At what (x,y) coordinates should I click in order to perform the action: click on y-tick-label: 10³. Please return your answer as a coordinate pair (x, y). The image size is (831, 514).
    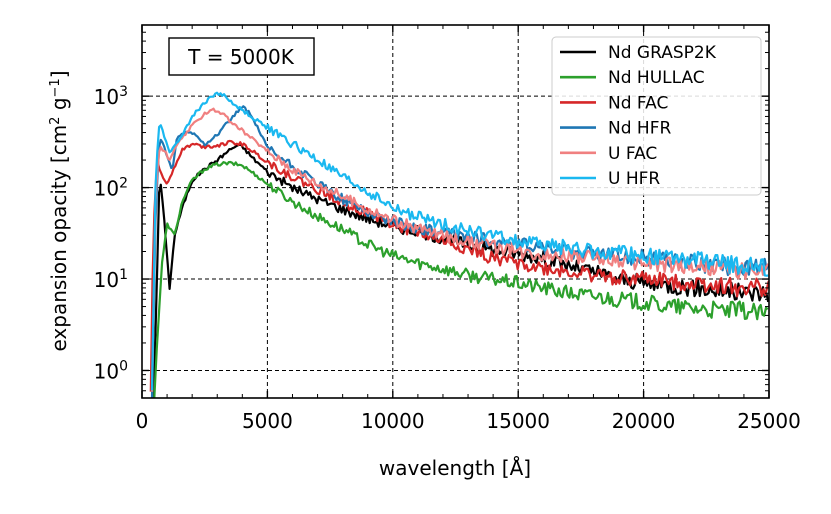
    Looking at the image, I should click on (111, 96).